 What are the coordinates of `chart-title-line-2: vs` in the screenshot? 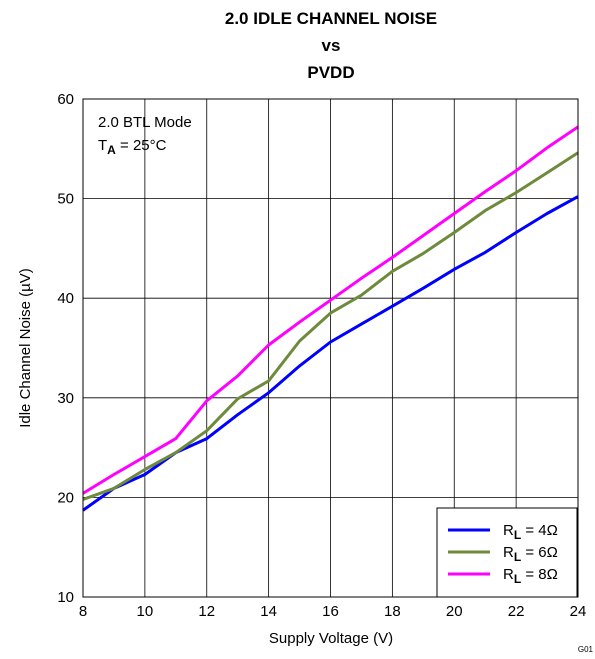 It's located at (331, 45).